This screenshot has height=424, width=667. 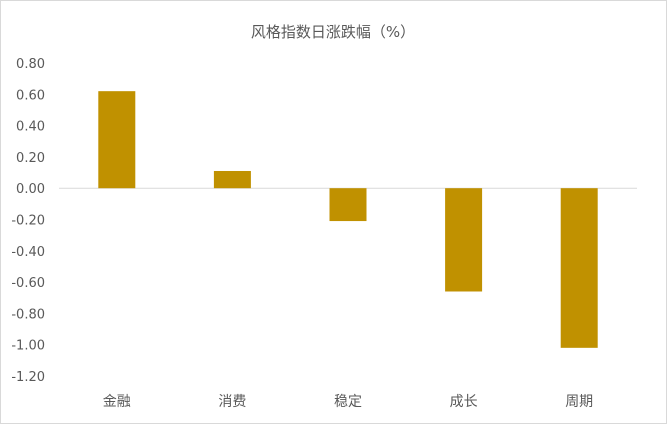 What do you see at coordinates (28, 377) in the screenshot?
I see `y-tick-label: -1.20` at bounding box center [28, 377].